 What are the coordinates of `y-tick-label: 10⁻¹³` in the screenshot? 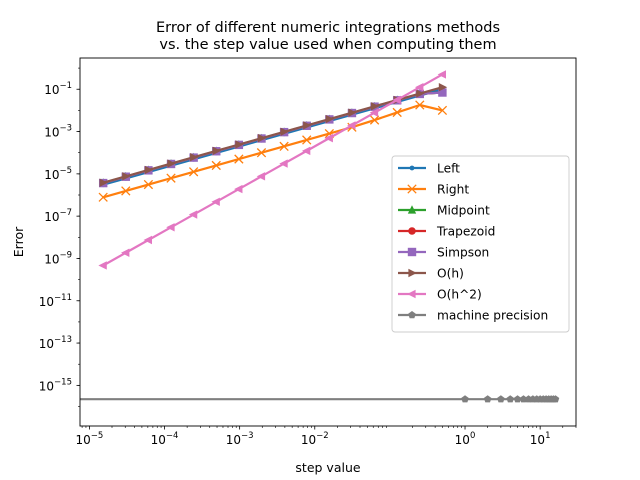 It's located at (55, 343).